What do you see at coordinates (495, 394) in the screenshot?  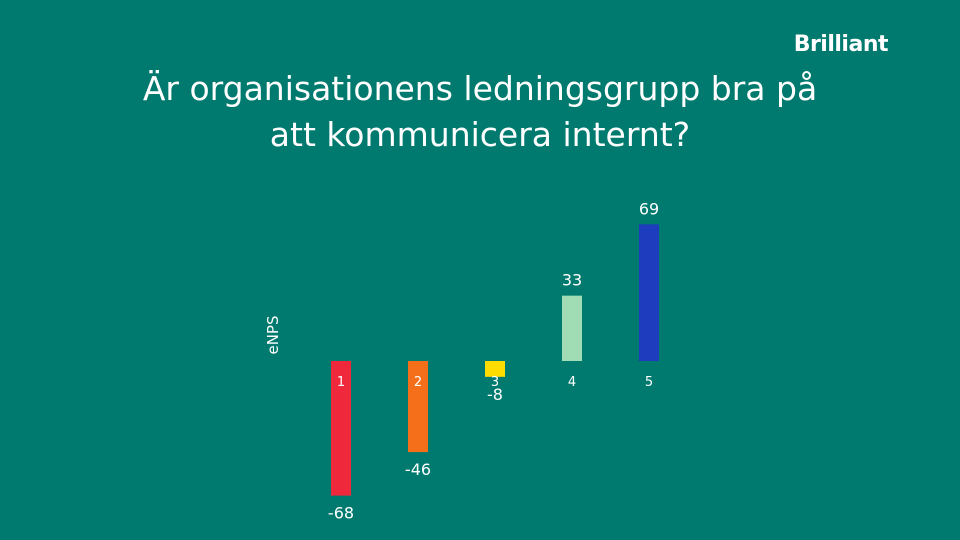 I see `value-label-3: -8` at bounding box center [495, 394].